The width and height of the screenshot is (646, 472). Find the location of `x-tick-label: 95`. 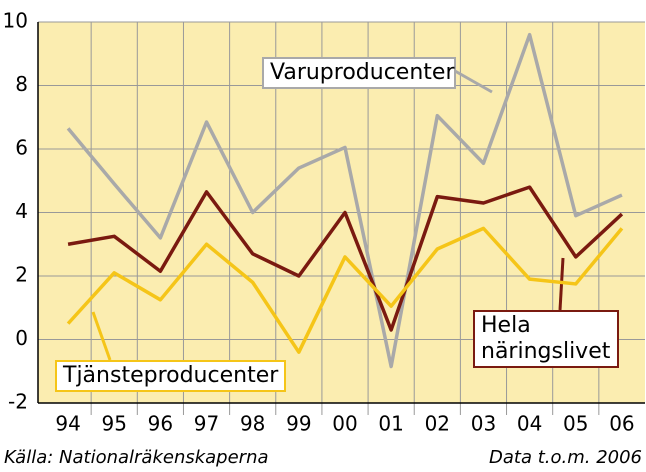

x-tick-label: 95 is located at coordinates (114, 424).